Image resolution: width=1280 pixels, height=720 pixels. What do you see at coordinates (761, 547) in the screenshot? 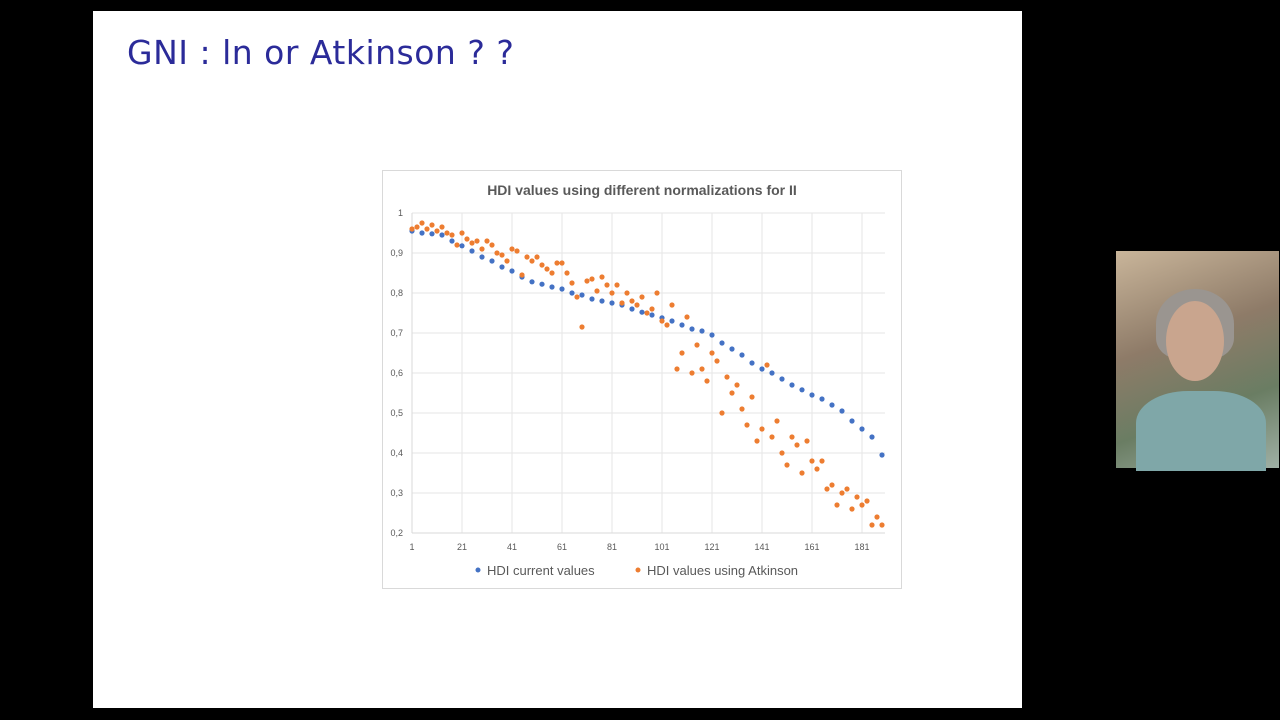
I see `x-tick-label: 141` at bounding box center [761, 547].